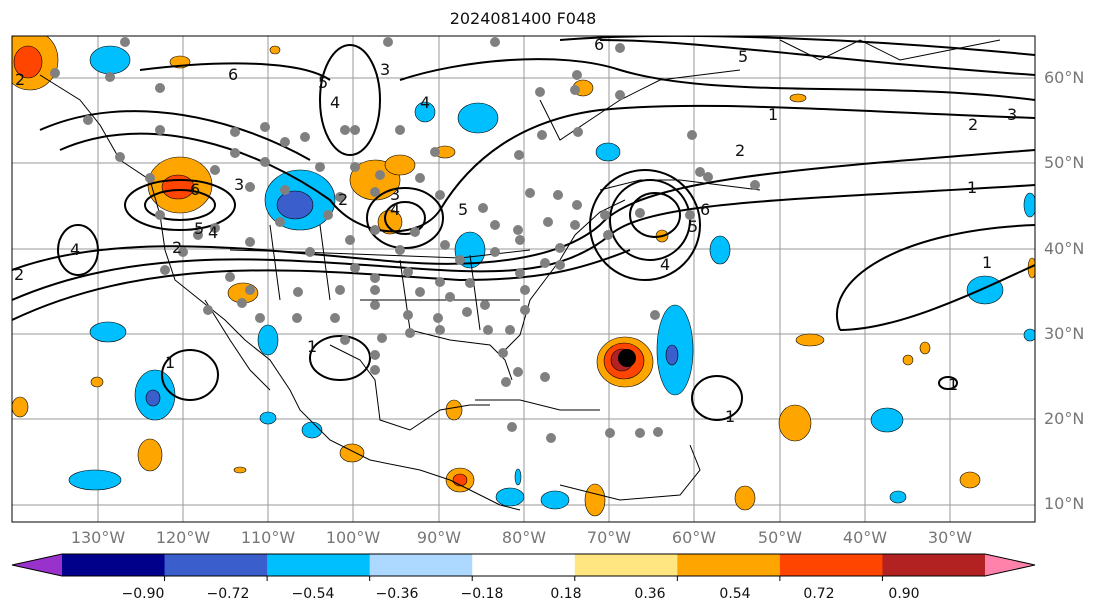 The image size is (1105, 615). What do you see at coordinates (735, 594) in the screenshot?
I see `colorbar-tick-label: 0.54` at bounding box center [735, 594].